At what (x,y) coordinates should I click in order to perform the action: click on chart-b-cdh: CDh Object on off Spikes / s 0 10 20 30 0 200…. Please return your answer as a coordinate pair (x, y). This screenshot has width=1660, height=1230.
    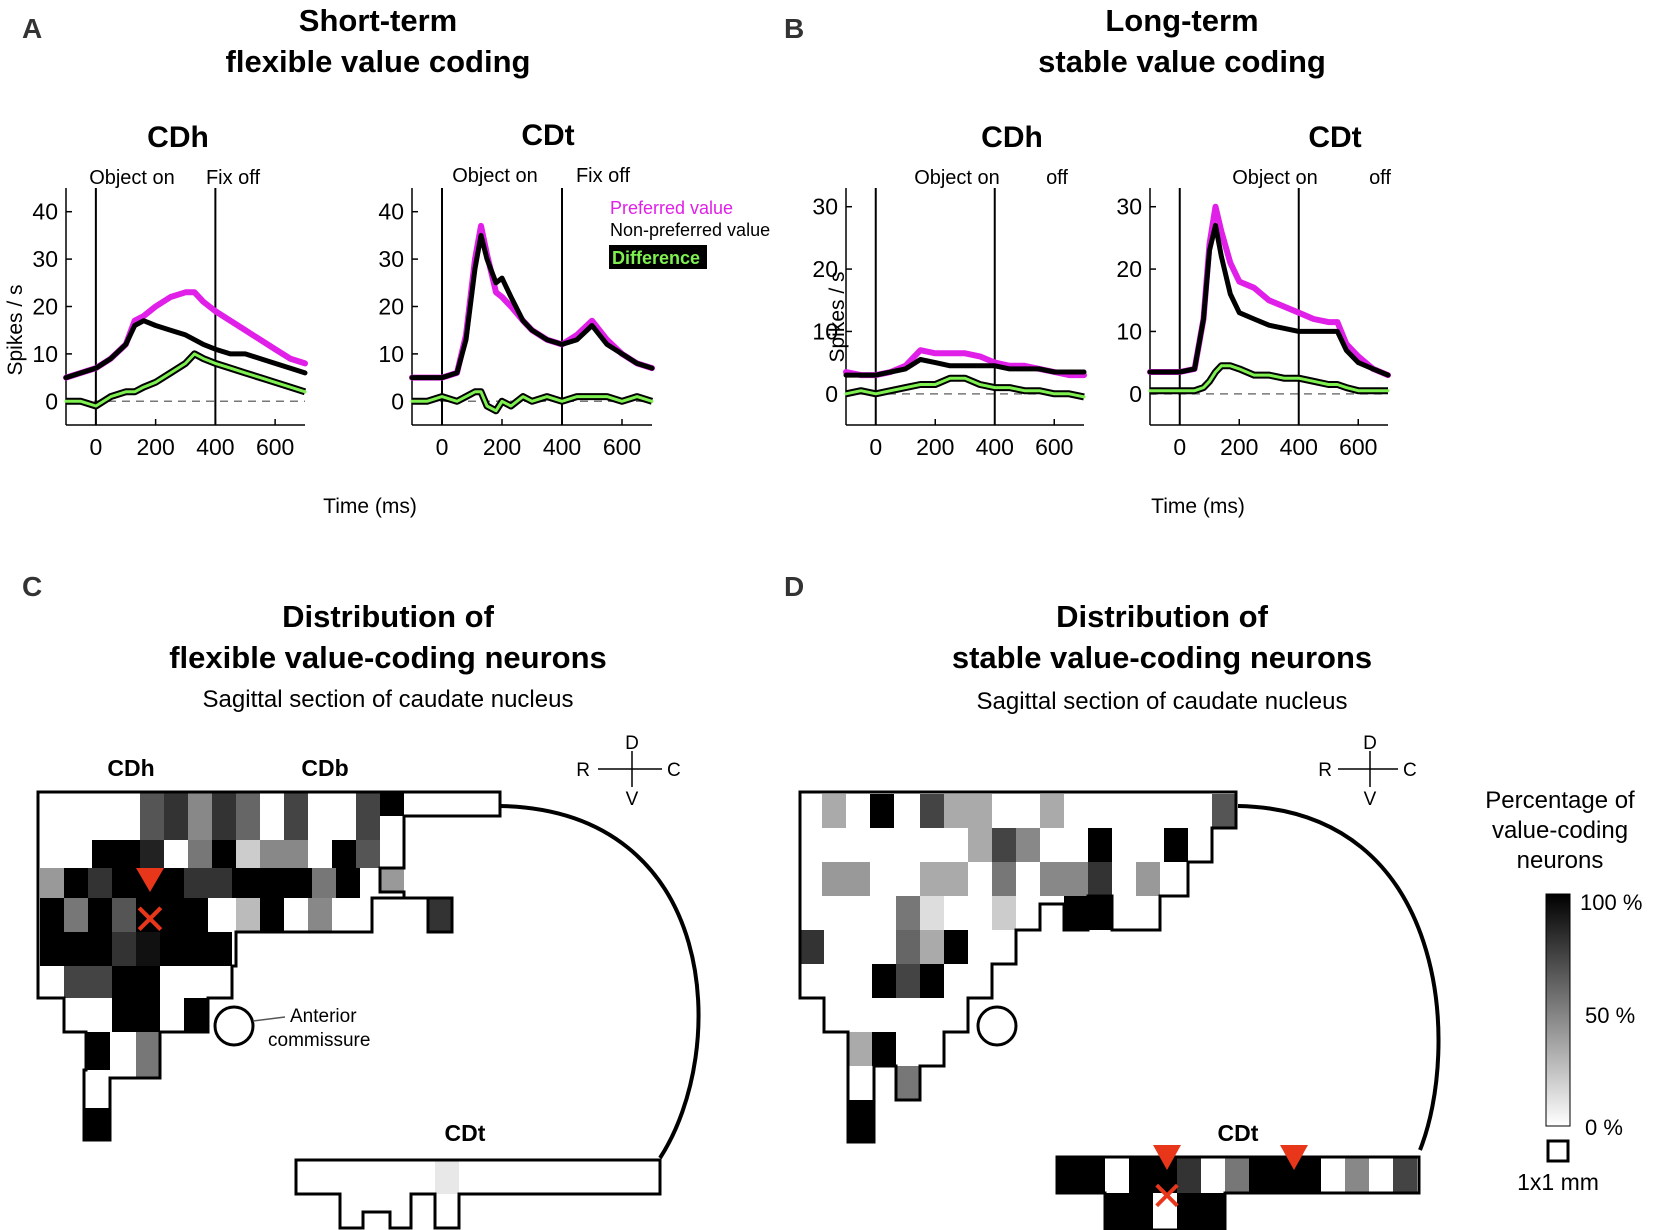
    Looking at the image, I should click on (949, 290).